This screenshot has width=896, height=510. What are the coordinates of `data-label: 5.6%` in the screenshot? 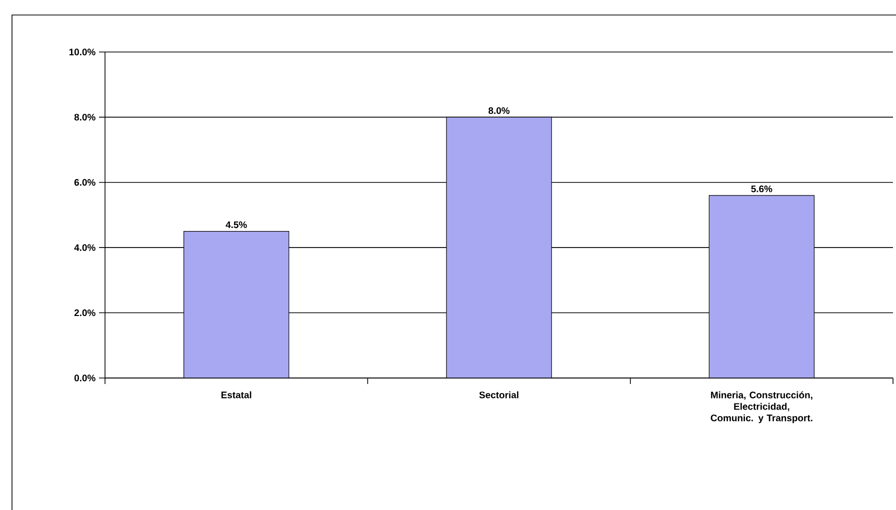 It's located at (761, 189).